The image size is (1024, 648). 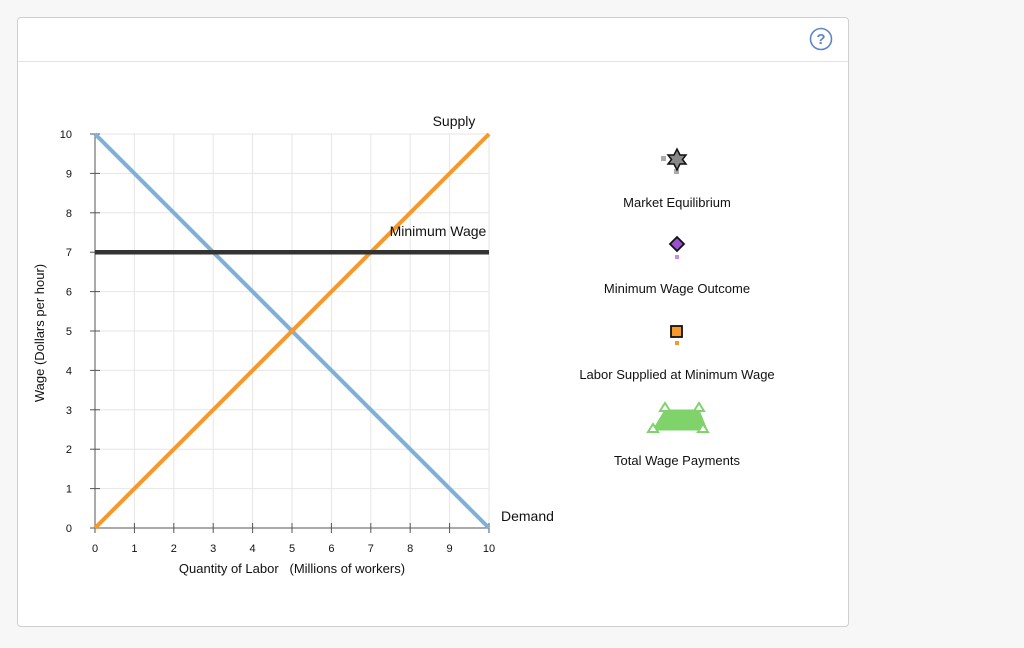 I want to click on y-tick-label-0: 0, so click(x=69, y=529).